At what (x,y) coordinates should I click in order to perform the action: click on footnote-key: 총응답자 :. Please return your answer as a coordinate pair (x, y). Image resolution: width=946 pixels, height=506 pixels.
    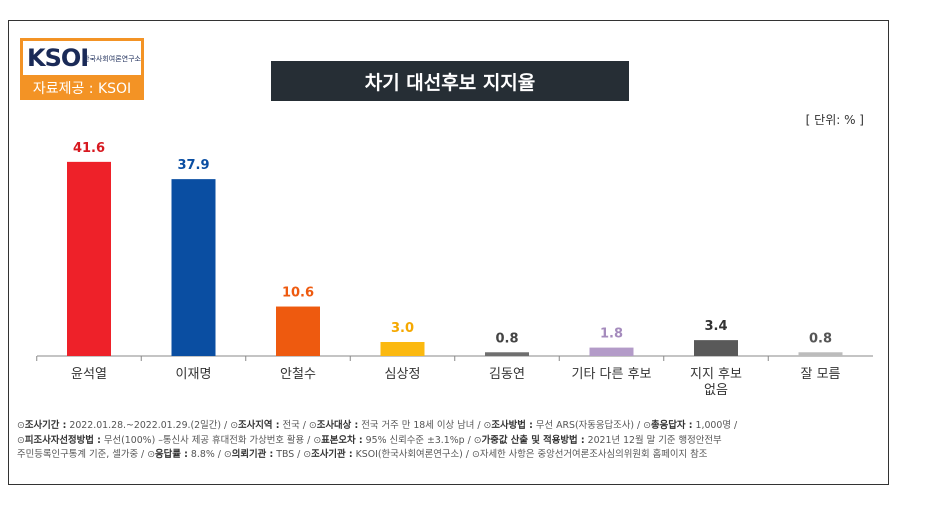
    Looking at the image, I should click on (672, 425).